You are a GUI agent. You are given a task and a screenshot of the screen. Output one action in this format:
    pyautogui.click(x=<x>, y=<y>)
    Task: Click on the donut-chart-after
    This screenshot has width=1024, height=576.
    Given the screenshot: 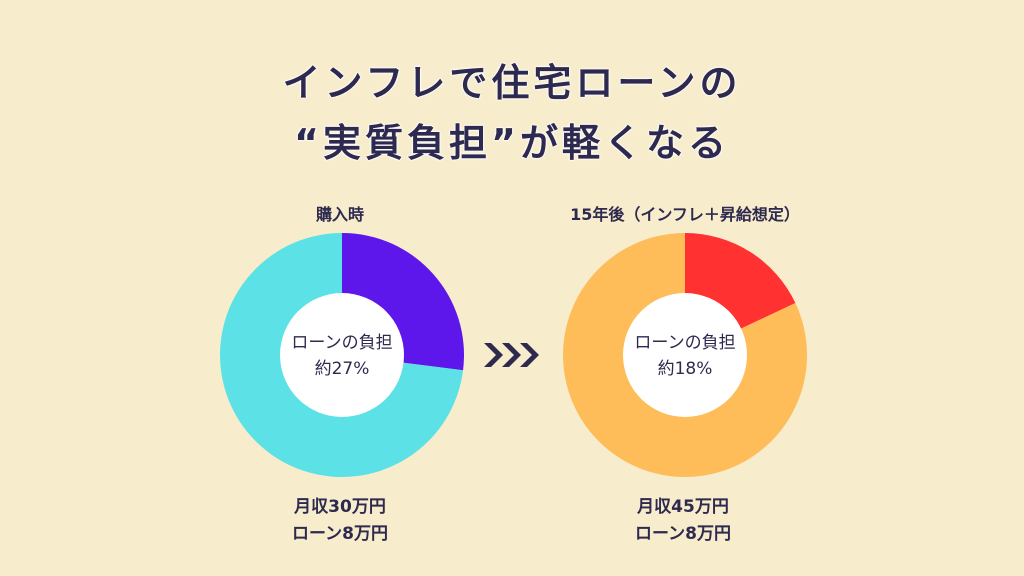 What is the action you would take?
    pyautogui.click(x=685, y=355)
    